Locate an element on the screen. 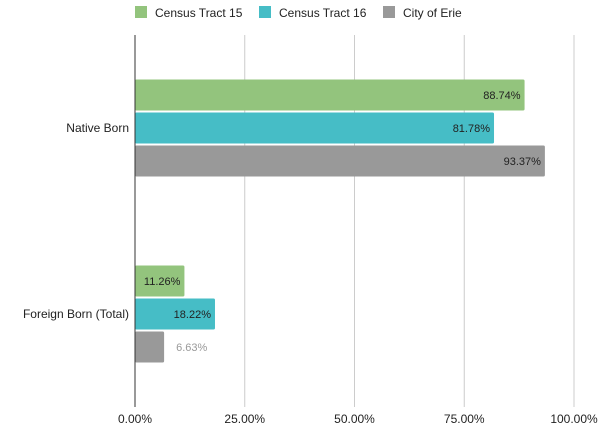 Image resolution: width=598 pixels, height=430 pixels. x-tick-labels: 0.00% 25.00% 50.00% 75.00% 100.00% is located at coordinates (358, 419).